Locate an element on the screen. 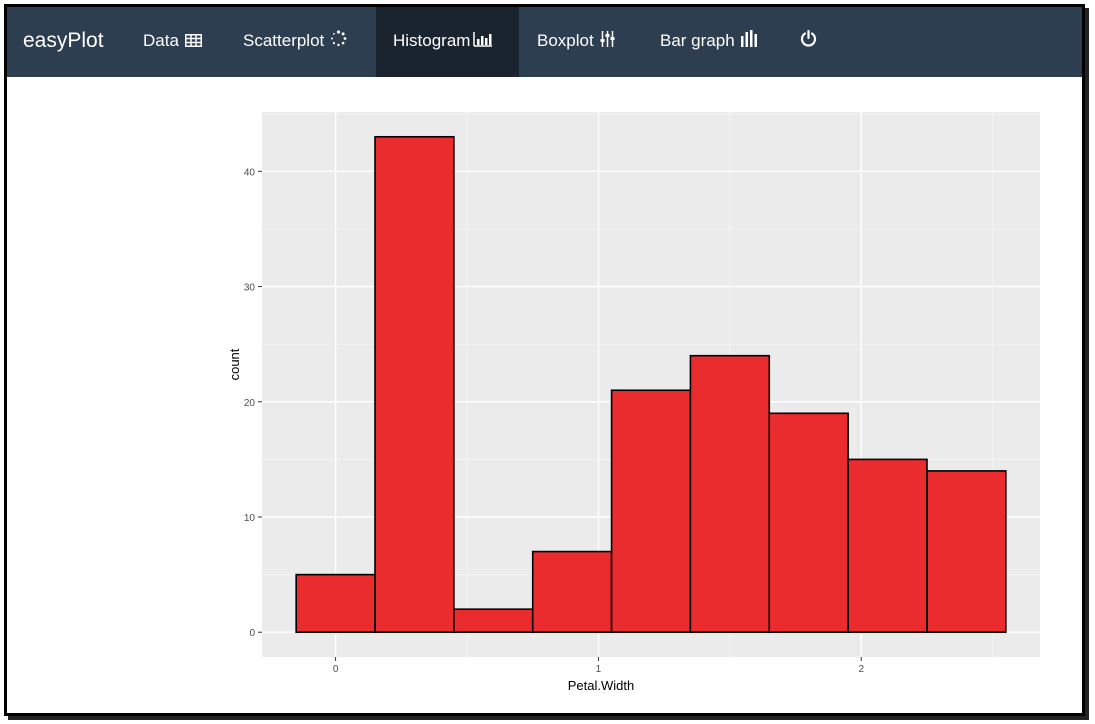 This screenshot has height=724, width=1095. y-tick-label: 20 is located at coordinates (250, 403).